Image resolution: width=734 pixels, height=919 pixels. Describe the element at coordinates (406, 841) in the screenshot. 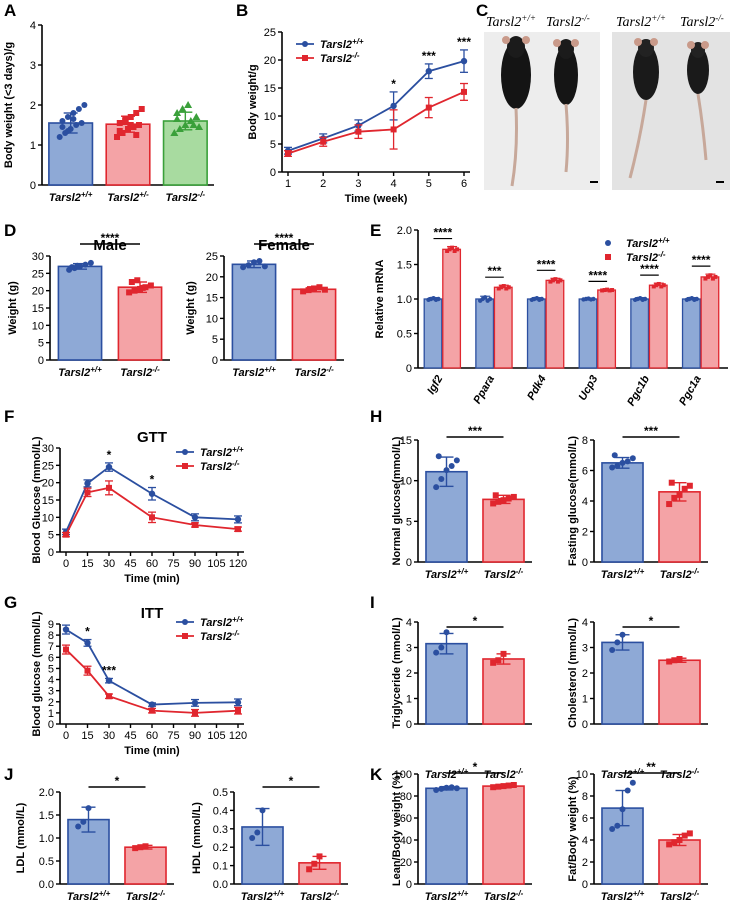

I see `y-tick-label: 40` at that location.